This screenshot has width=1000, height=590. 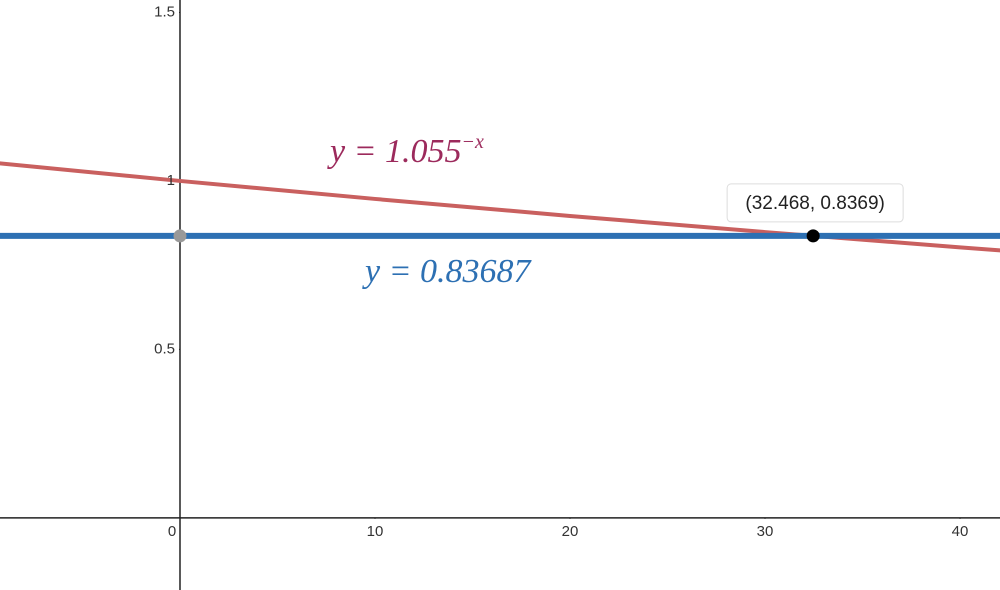 What do you see at coordinates (960, 531) in the screenshot?
I see `x-tick-label: 40` at bounding box center [960, 531].